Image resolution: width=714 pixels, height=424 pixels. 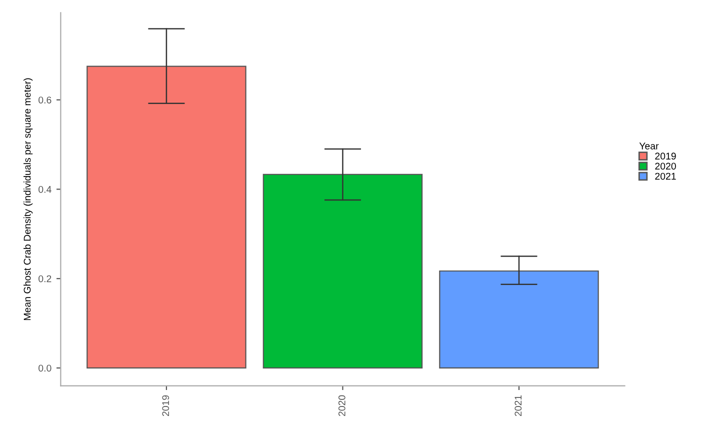 I want to click on y-axis-title: Mean Ghost Crab Density (individuals per square meter), so click(x=28, y=199).